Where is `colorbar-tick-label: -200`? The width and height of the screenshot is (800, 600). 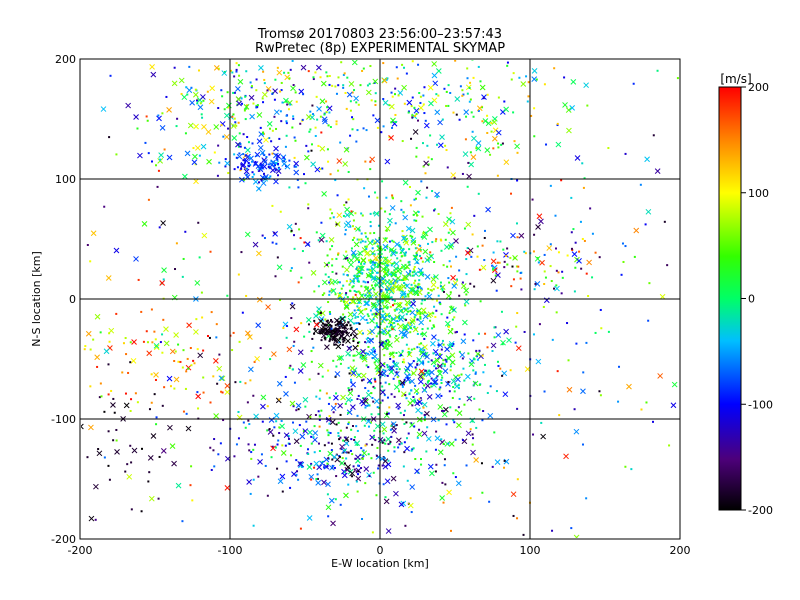 colorbar-tick-label: -200 is located at coordinates (760, 510).